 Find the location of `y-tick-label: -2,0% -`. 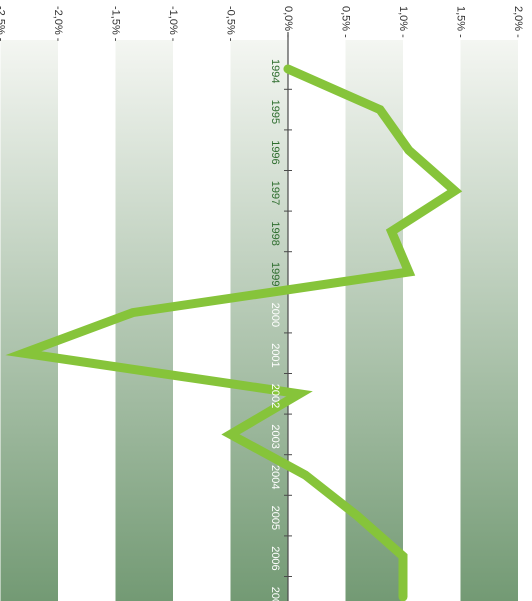

y-tick-label: -2,0% - is located at coordinates (58, 24).